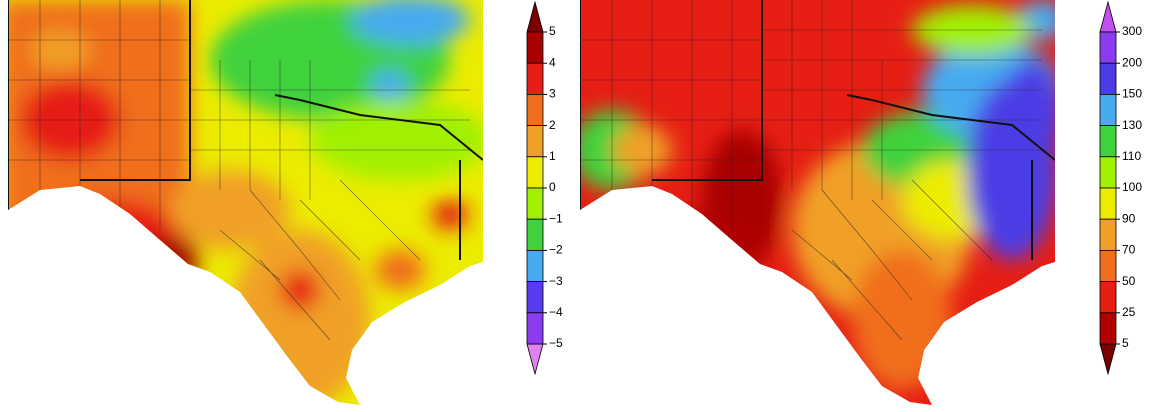  I want to click on colorbar-label: −2, so click(556, 250).